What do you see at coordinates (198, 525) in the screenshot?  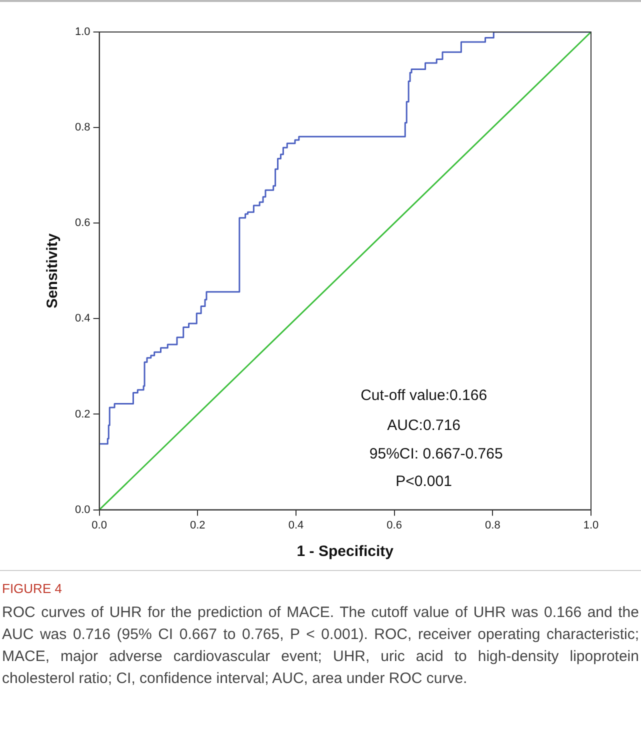 I see `x-tick-label: 0.2` at bounding box center [198, 525].